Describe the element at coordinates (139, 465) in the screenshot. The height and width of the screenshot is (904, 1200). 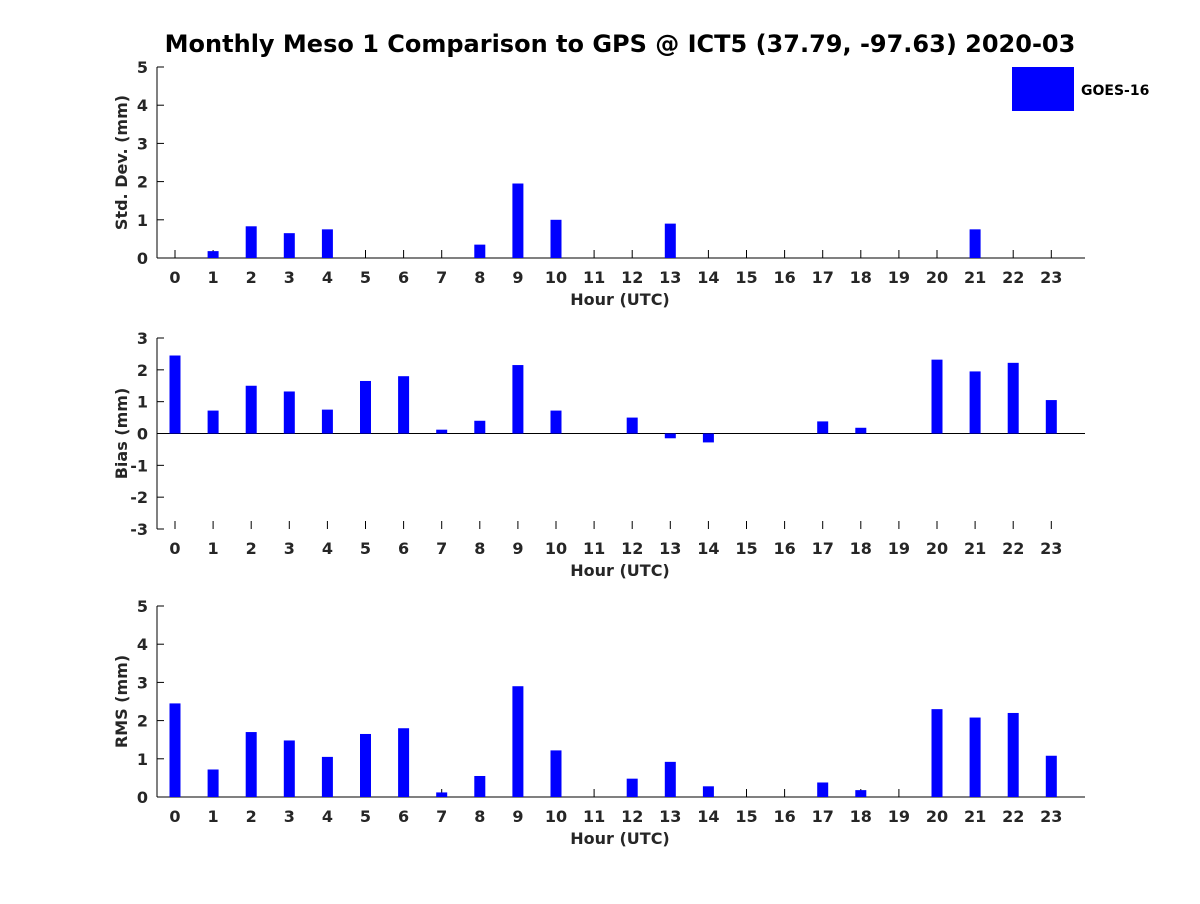
I see `y-tick-label: -1` at that location.